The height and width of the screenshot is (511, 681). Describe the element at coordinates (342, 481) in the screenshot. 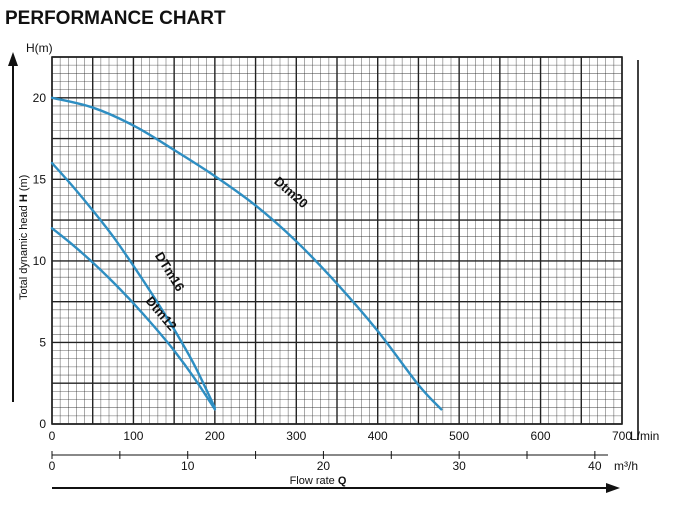

I see `x-axis-title-part: Q` at that location.